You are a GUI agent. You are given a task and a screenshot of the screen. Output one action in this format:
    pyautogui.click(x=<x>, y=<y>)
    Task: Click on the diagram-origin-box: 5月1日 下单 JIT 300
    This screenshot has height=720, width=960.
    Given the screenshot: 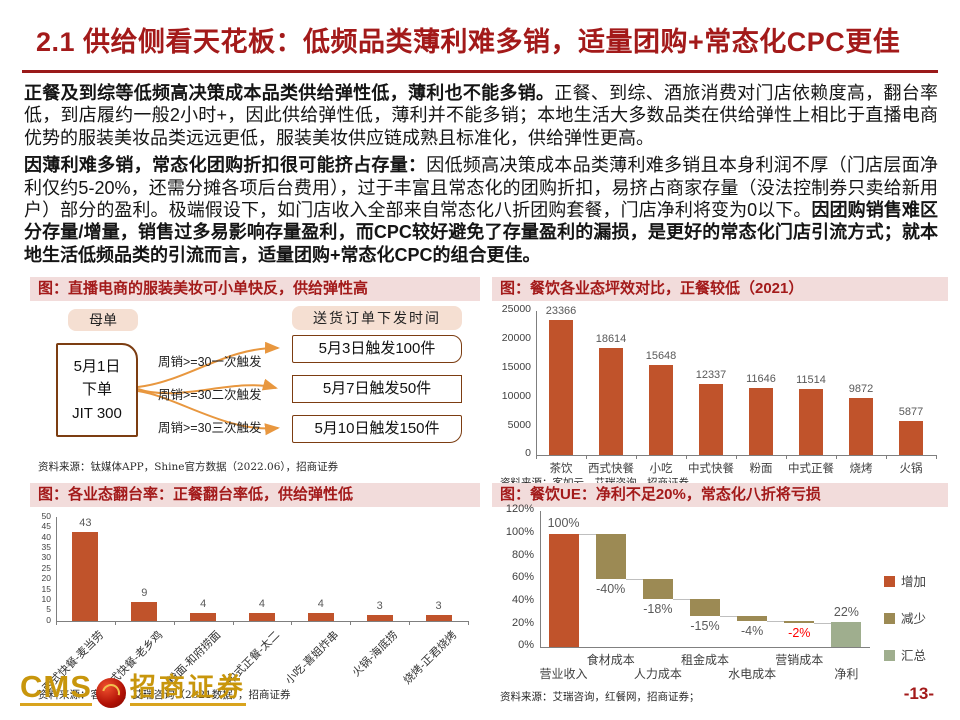 What is the action you would take?
    pyautogui.click(x=97, y=390)
    